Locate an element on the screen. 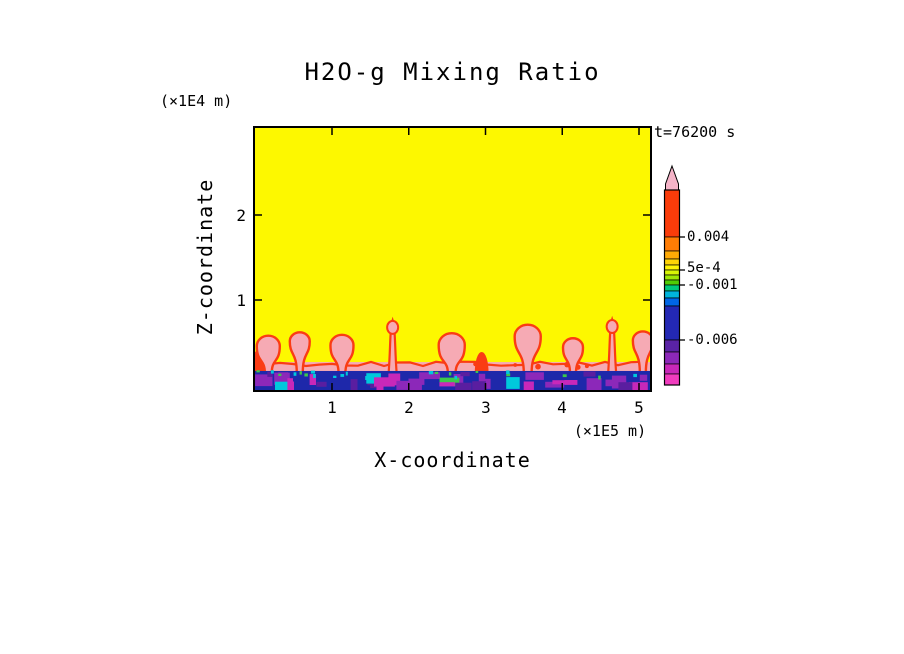 Image resolution: width=904 pixels, height=654 pixels. y-axis-unit-label: (×1E4 m) is located at coordinates (196, 101).